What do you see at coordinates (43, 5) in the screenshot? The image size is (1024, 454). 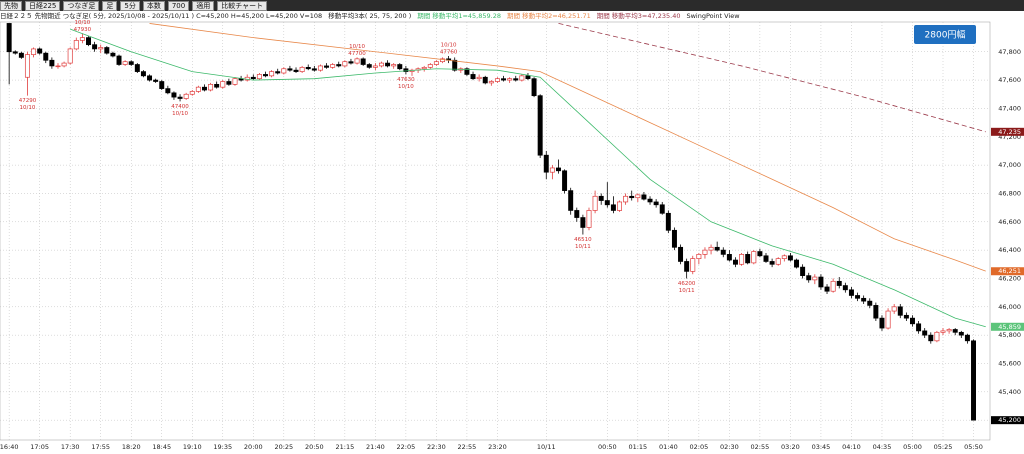 I see `toolbar-item: 日経225` at bounding box center [43, 5].